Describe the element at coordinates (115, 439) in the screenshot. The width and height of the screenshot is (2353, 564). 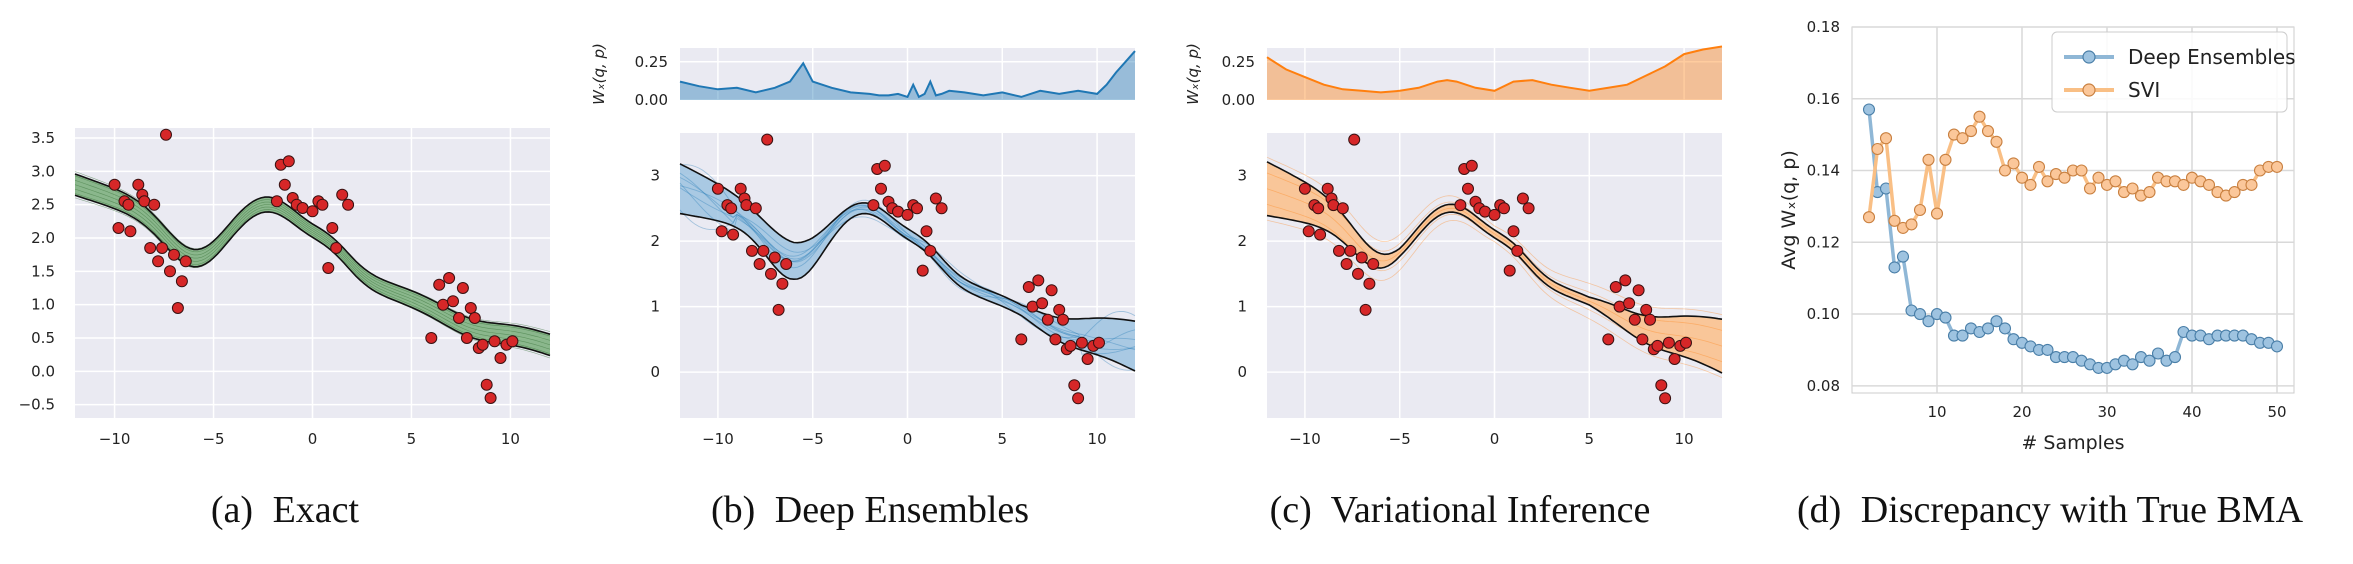
I see `pa-xtick-0: −10` at that location.